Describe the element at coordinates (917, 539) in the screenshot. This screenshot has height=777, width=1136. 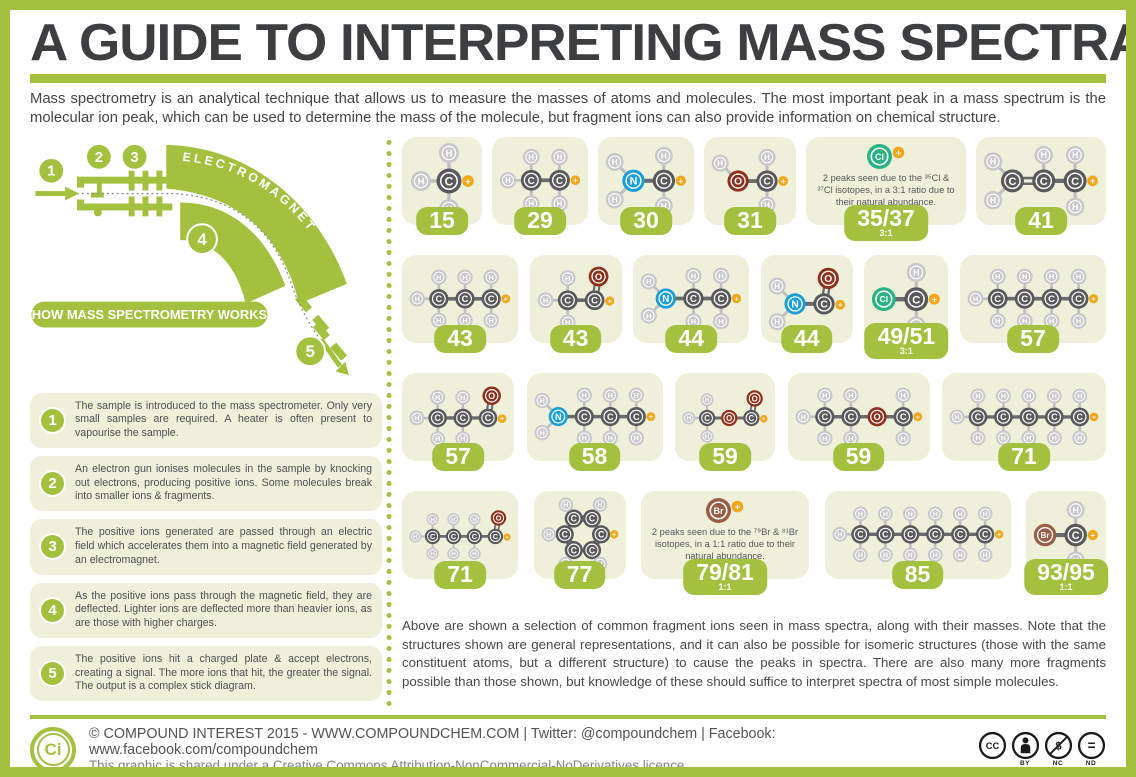
I see `fragment-card: C C C C C C H H H H H H H H H H H H H +85` at that location.